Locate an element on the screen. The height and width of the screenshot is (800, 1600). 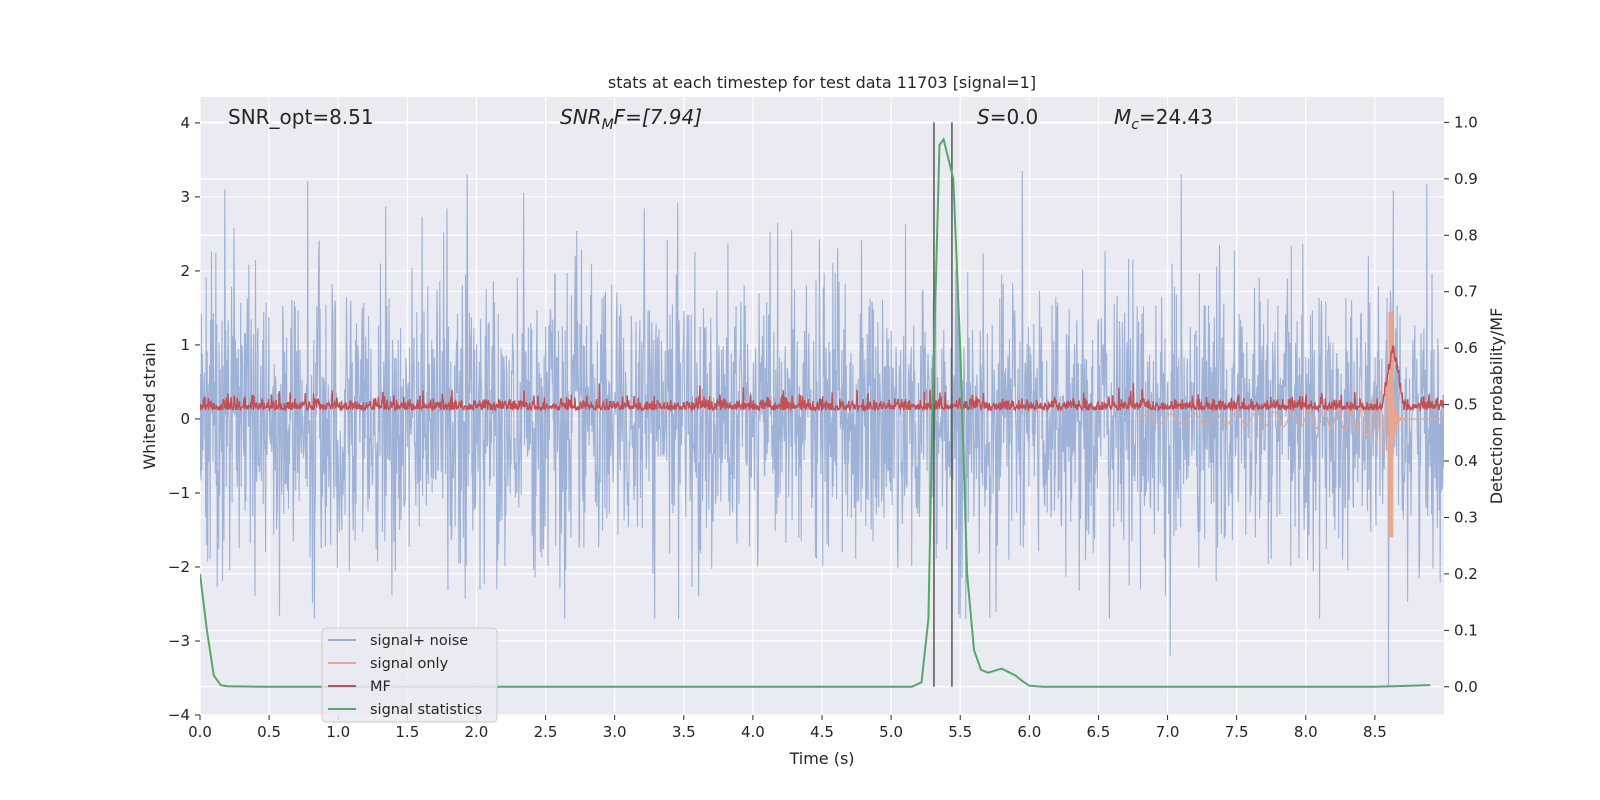
y-tick-label: 0 is located at coordinates (185, 419).